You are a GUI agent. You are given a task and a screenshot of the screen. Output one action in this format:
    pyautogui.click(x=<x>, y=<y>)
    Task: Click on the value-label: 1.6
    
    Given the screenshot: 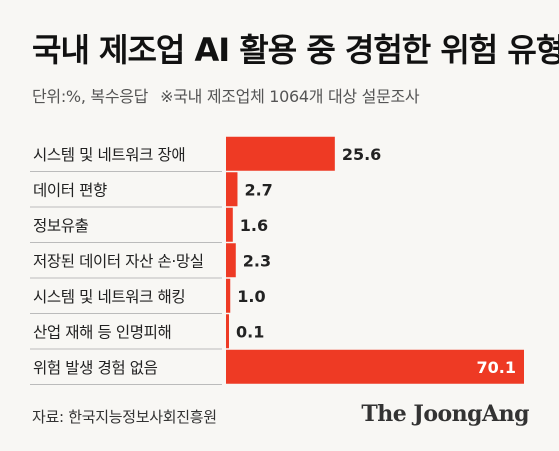 What is the action you would take?
    pyautogui.click(x=254, y=225)
    